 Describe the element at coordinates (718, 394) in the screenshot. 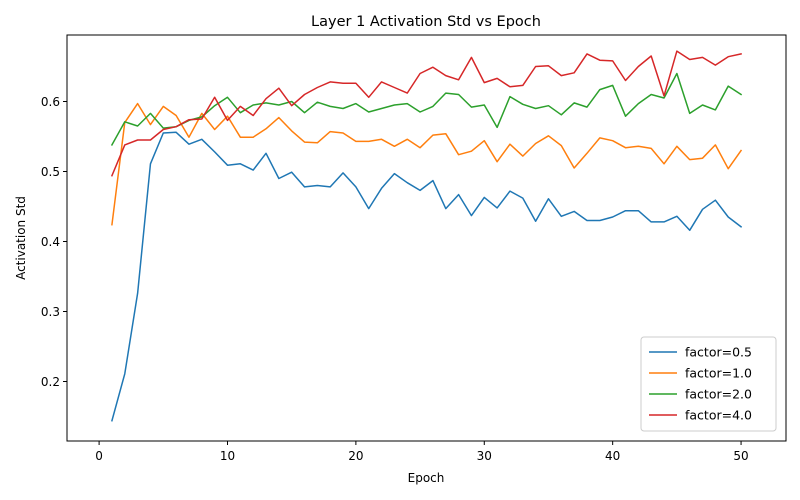

I see `legend-label: factor=2.0` at that location.